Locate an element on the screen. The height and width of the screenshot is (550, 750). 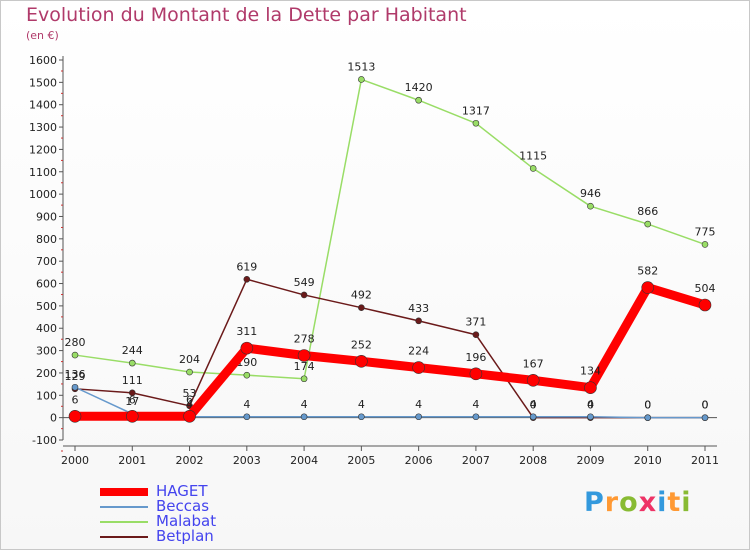
x-tick-label: 2002 is located at coordinates (190, 460).